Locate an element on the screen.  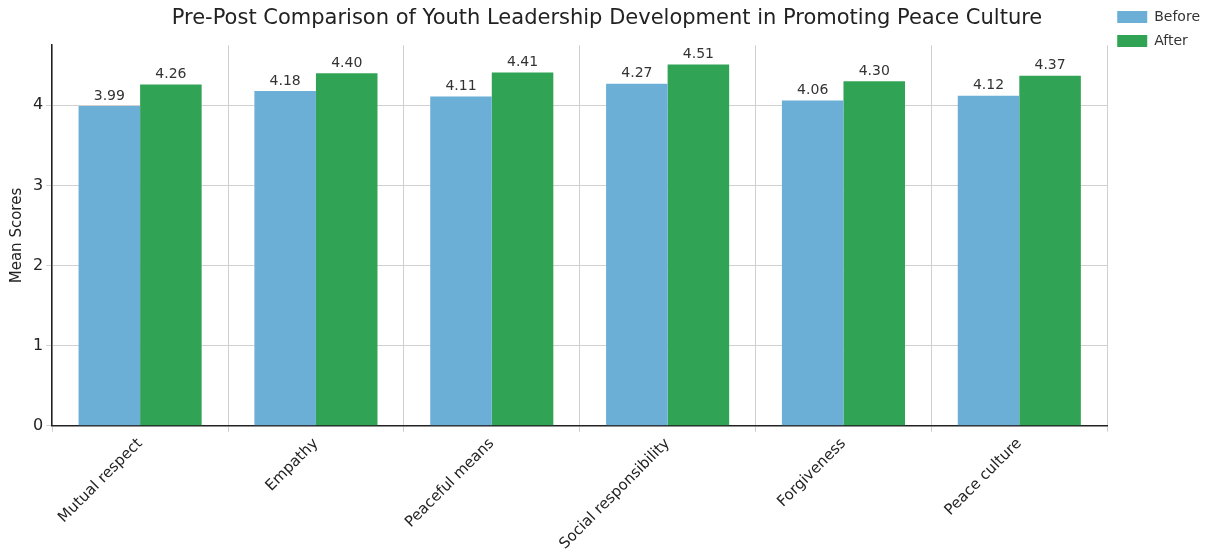
data-label: 4.18 is located at coordinates (285, 79).